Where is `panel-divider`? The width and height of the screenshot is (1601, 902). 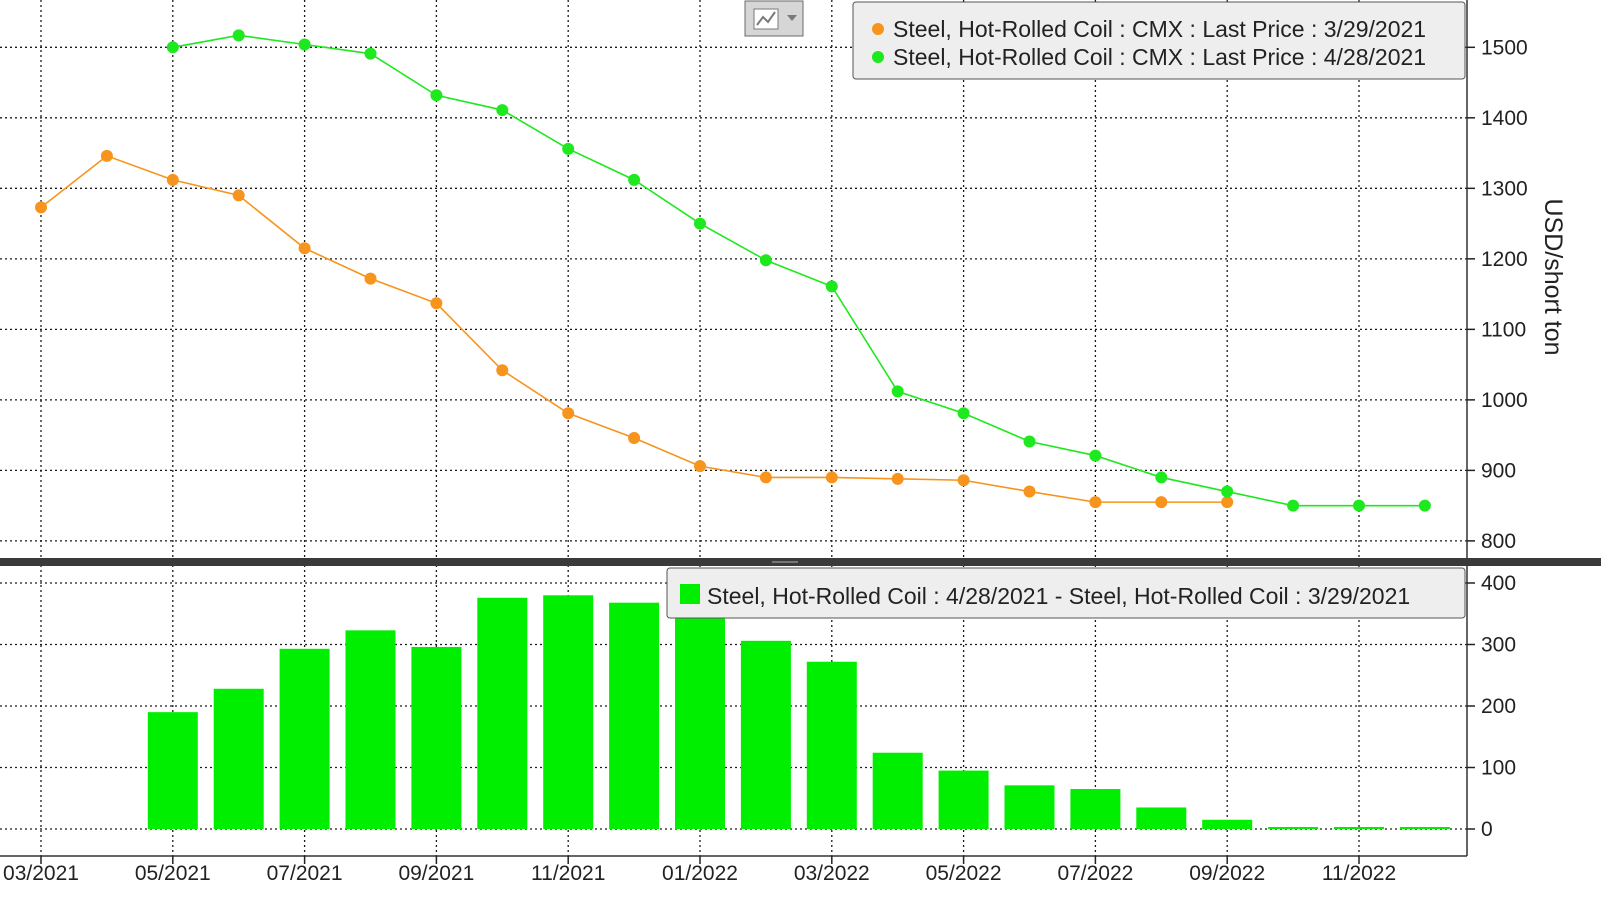 panel-divider is located at coordinates (800, 562).